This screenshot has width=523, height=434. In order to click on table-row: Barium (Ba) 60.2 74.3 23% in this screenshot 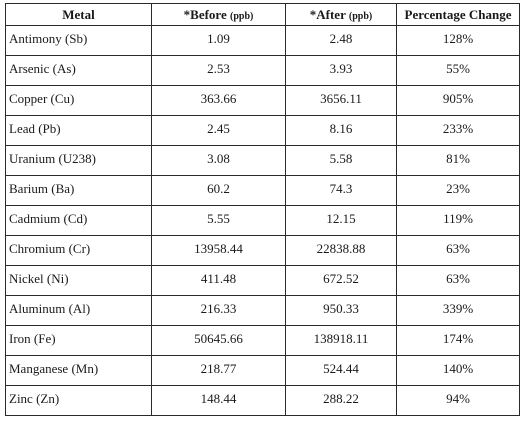, I will do `click(262, 190)`.